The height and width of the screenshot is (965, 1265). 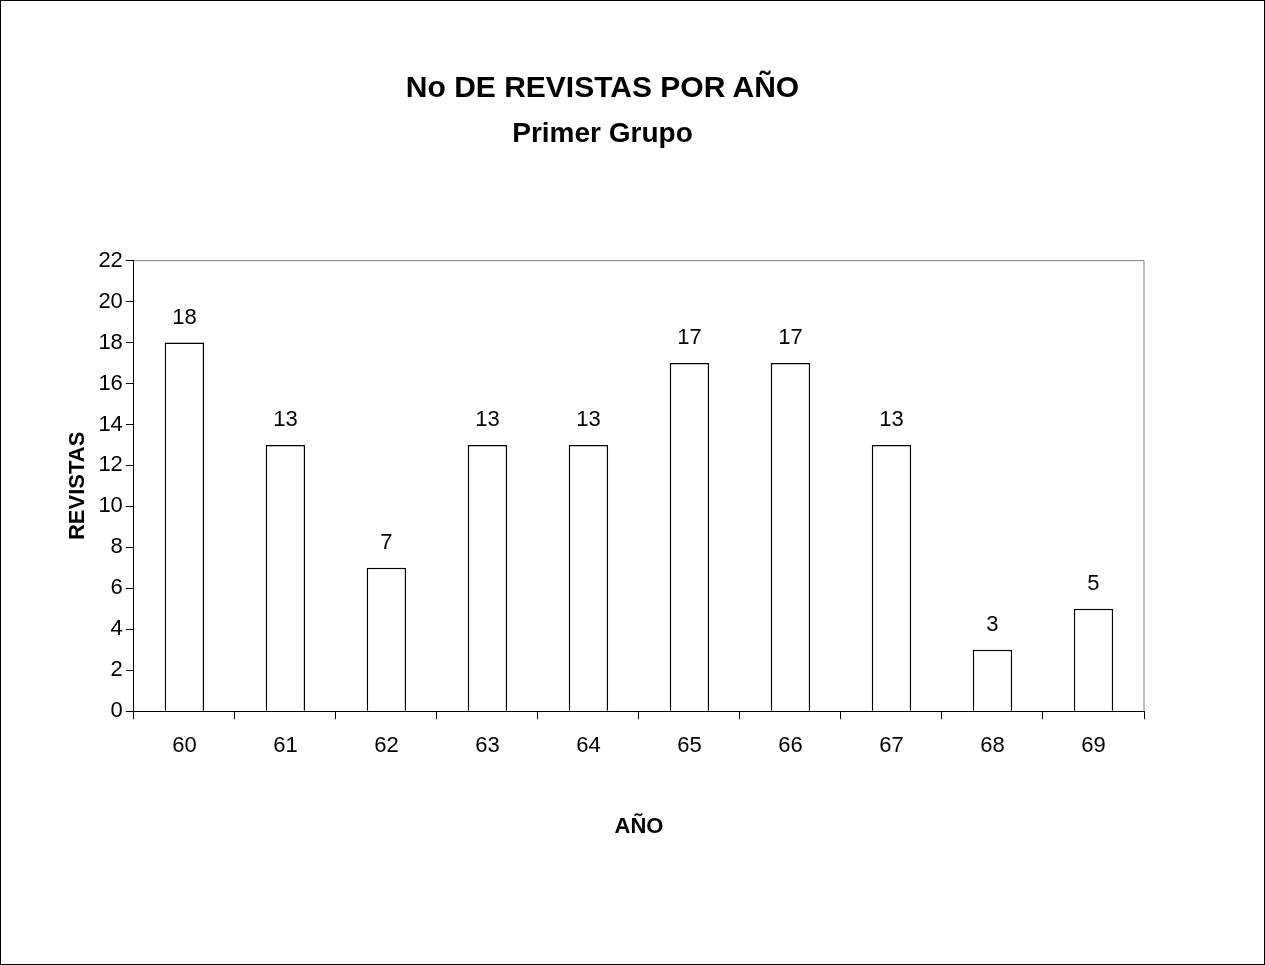 I want to click on x-tick-label: 66, so click(x=790, y=745).